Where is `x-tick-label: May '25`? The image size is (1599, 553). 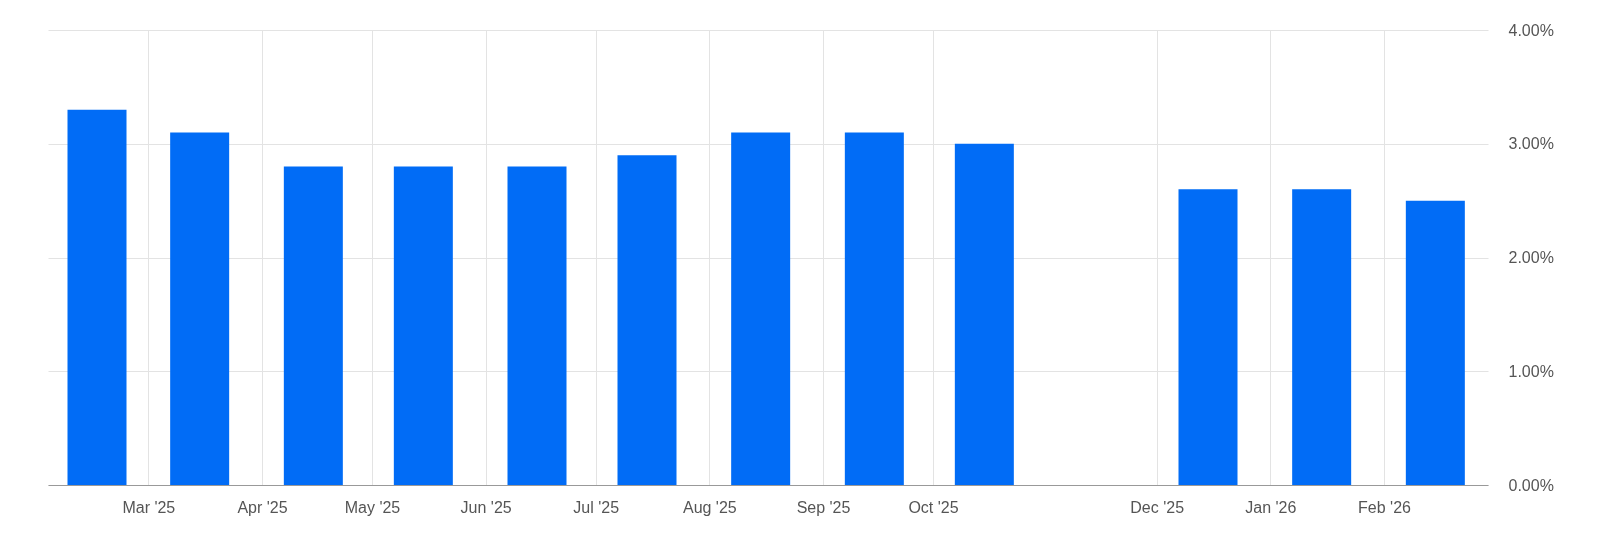
x-tick-label: May '25 is located at coordinates (372, 507).